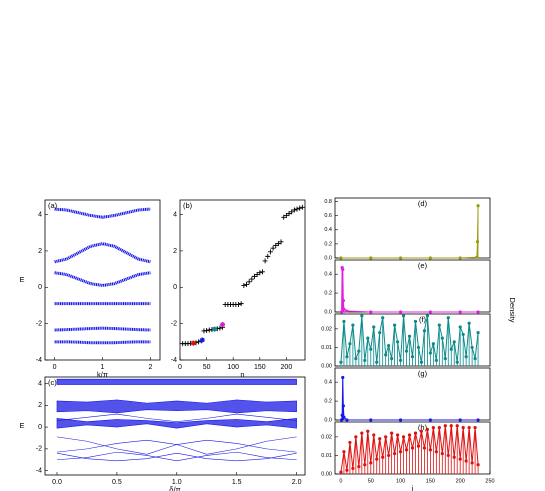 This screenshot has height=491, width=545. What do you see at coordinates (237, 482) in the screenshot?
I see `x-tick-label: 1.5` at bounding box center [237, 482].